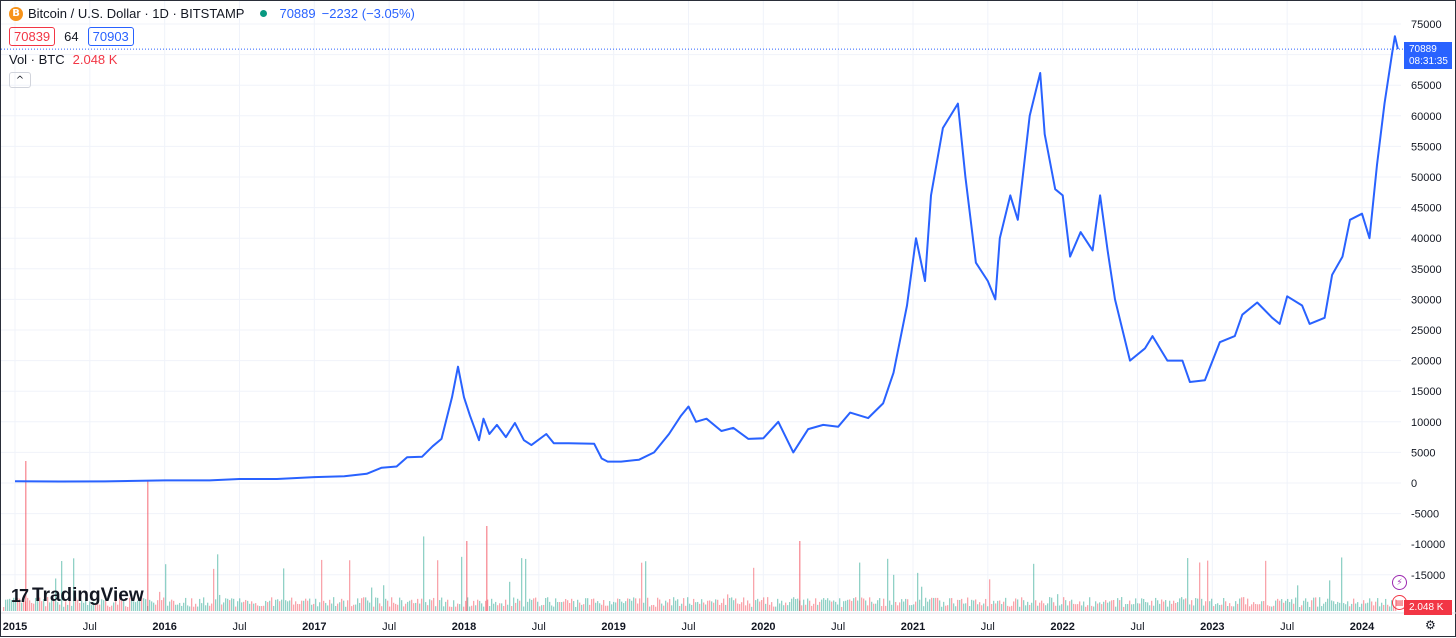 The image size is (1456, 638). Describe the element at coordinates (77, 596) in the screenshot. I see `tradingview-logo: 17 TradingView` at that location.